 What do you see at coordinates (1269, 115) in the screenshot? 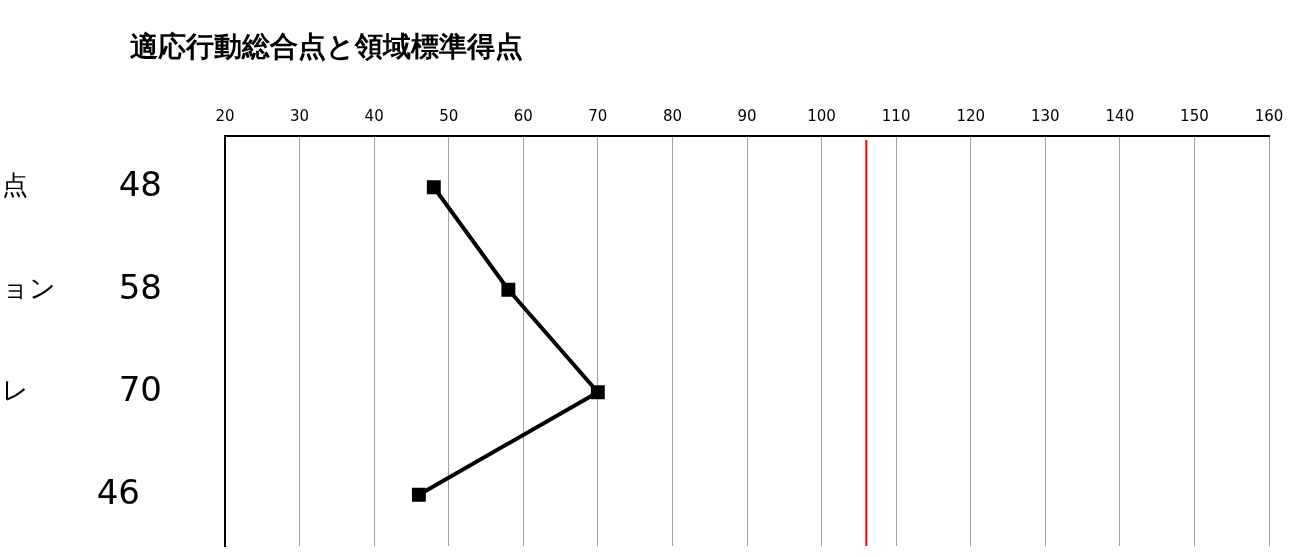
I see `x-tick-label: 160` at bounding box center [1269, 115].